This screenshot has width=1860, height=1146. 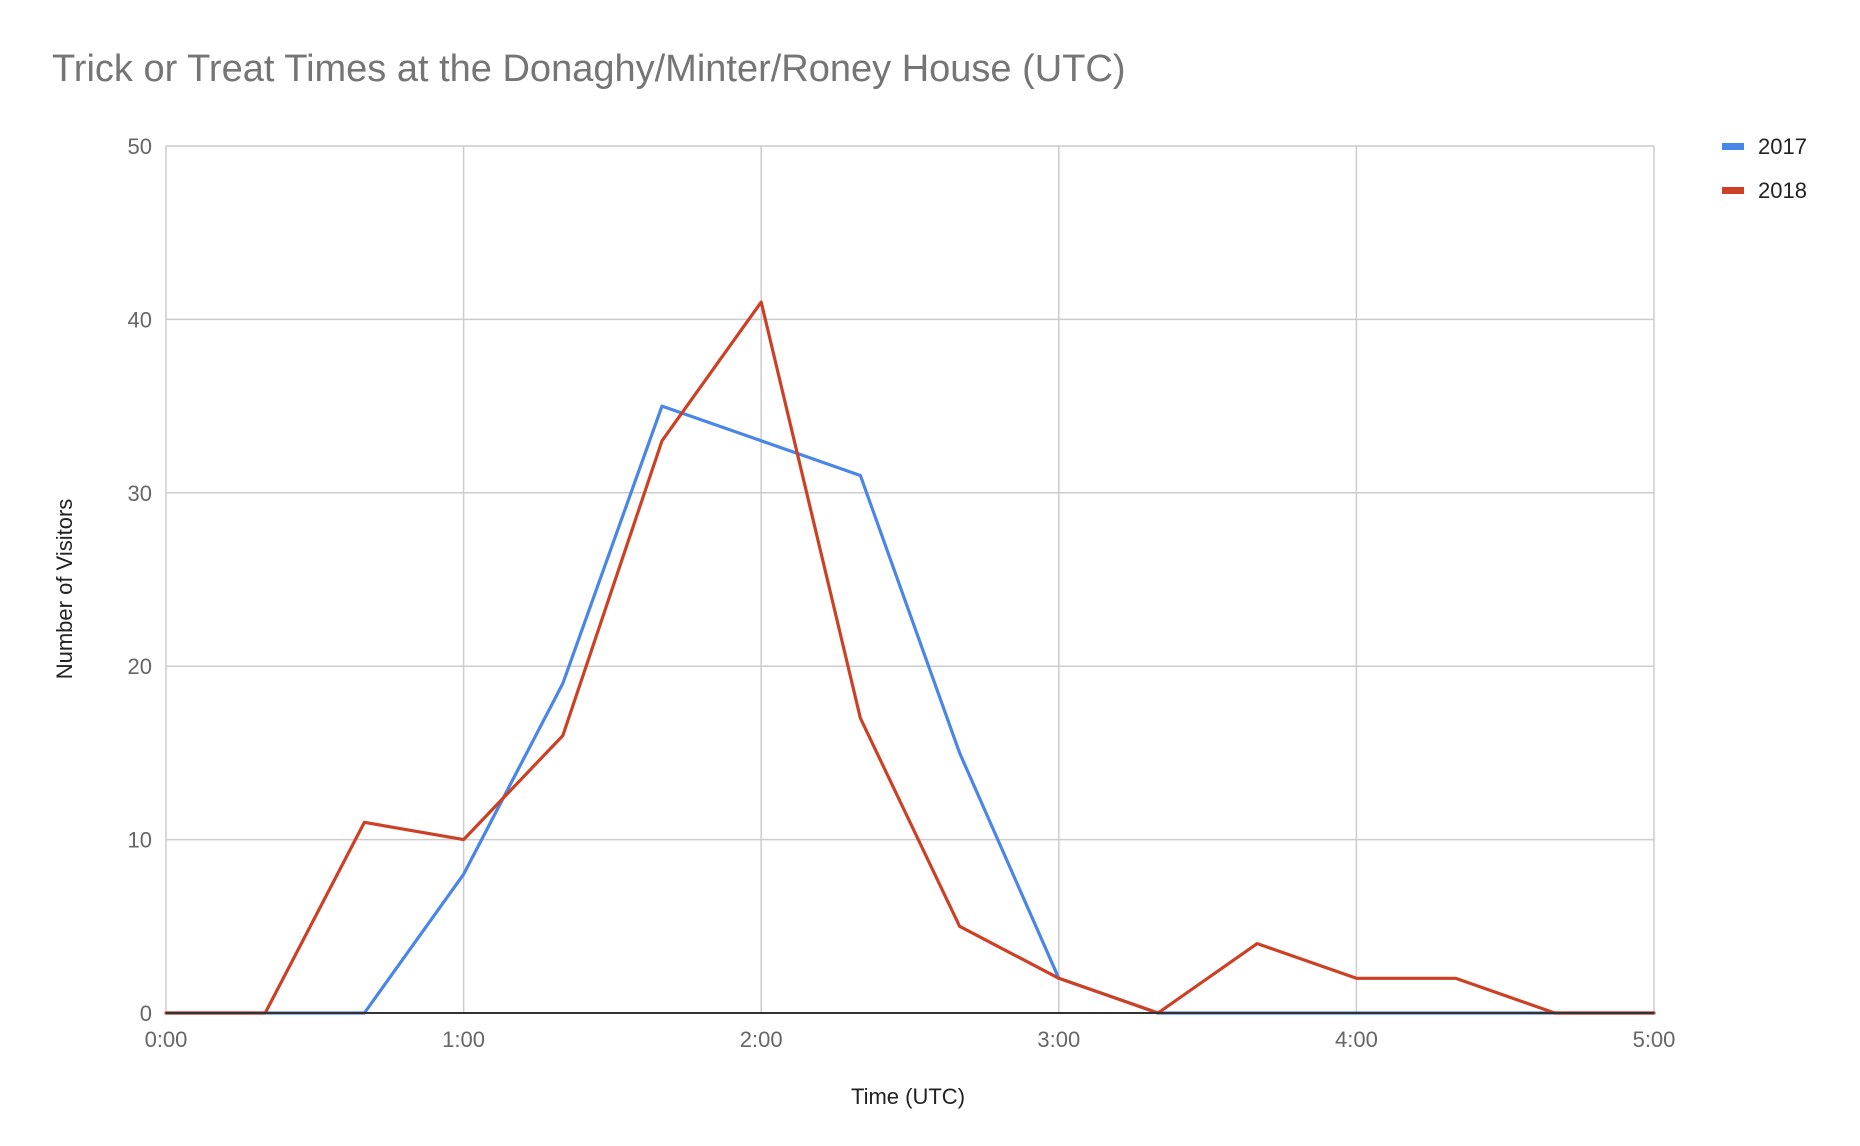 What do you see at coordinates (1782, 146) in the screenshot?
I see `legend-label-2017: 2017` at bounding box center [1782, 146].